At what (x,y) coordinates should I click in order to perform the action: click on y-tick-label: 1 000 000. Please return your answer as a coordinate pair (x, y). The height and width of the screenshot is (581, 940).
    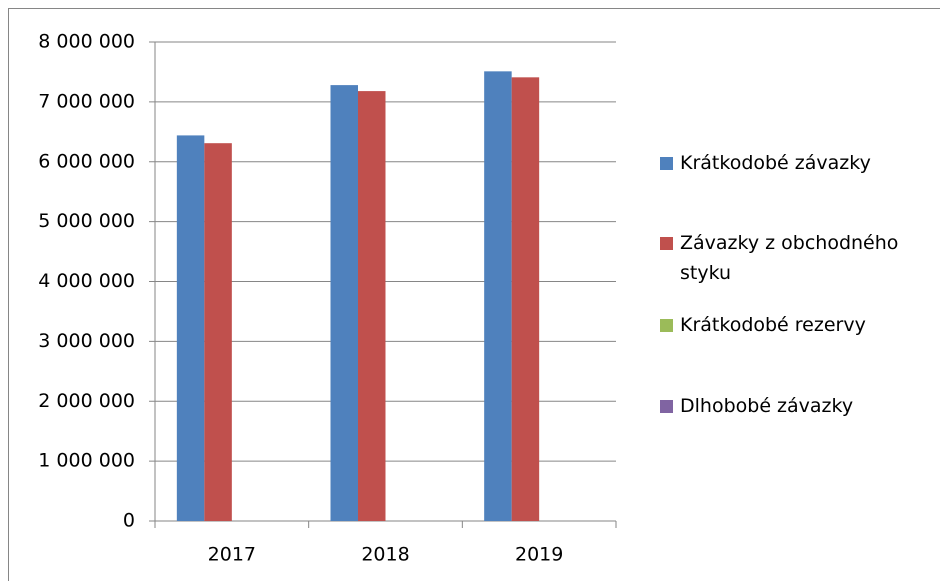
    Looking at the image, I should click on (86, 461).